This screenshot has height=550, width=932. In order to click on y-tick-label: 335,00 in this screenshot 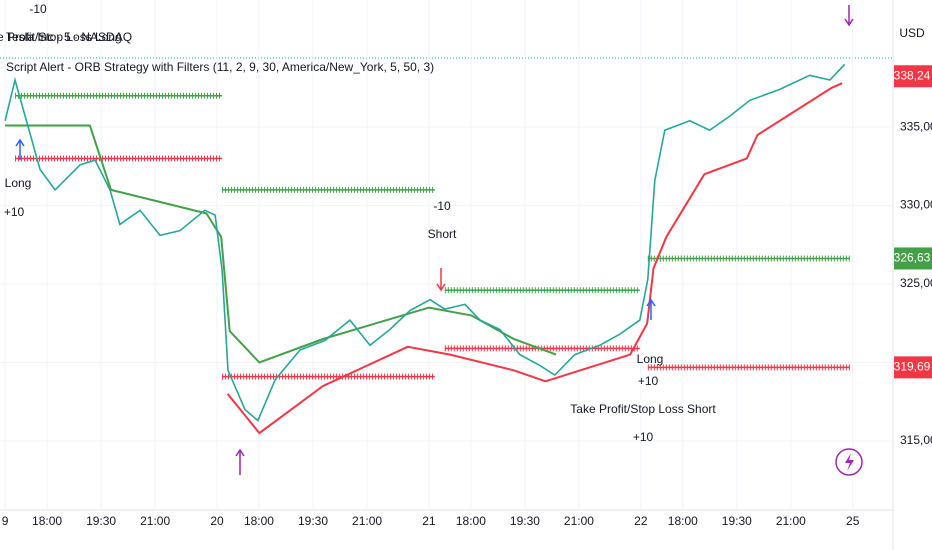, I will do `click(916, 126)`.